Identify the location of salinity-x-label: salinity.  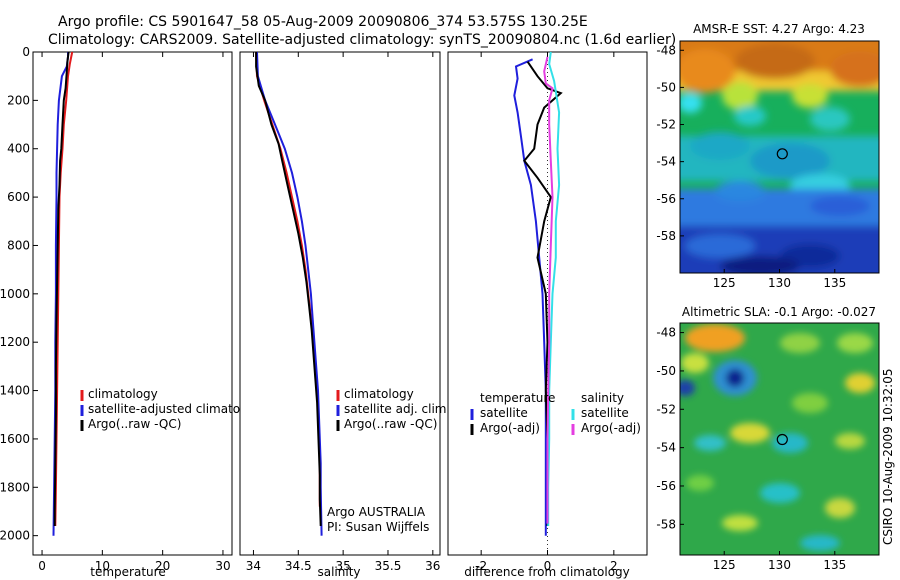
(338, 572).